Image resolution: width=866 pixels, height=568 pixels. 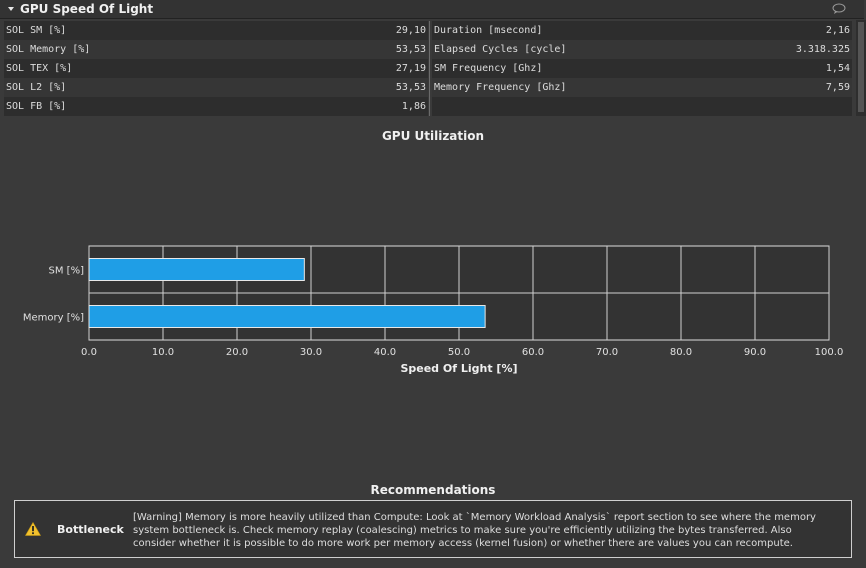 I want to click on metric-row: SOL TEX [%] 27,19, so click(x=216, y=68).